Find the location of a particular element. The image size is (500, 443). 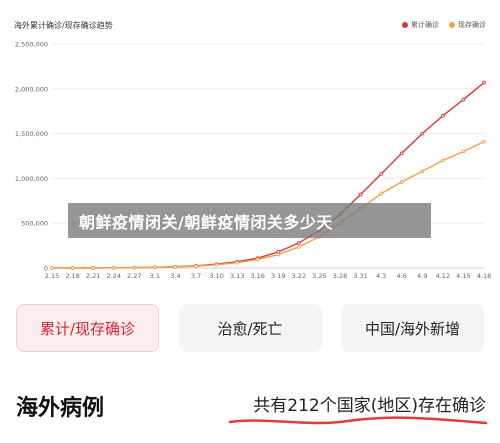

section-summary: 共有212个国家(地区)存在确诊 is located at coordinates (369, 406).